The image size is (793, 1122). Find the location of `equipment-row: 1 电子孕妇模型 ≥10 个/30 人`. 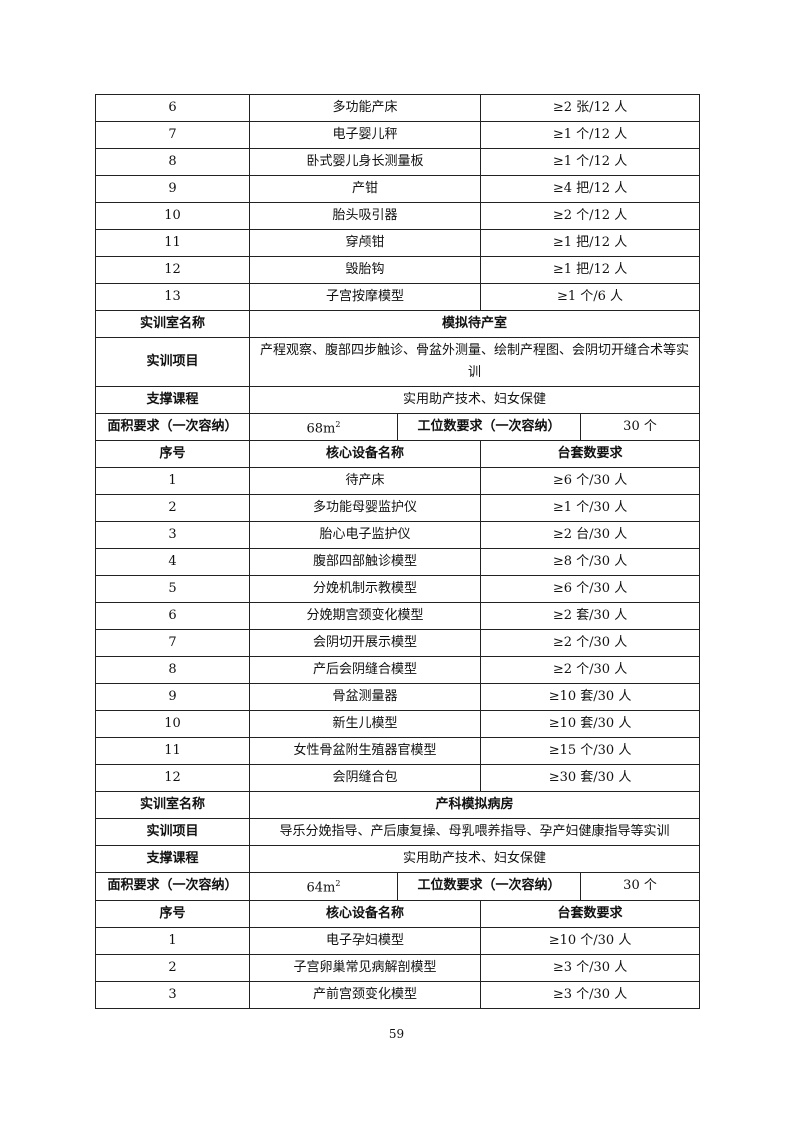

equipment-row: 1 电子孕妇模型 ≥10 个/30 人 is located at coordinates (398, 940).